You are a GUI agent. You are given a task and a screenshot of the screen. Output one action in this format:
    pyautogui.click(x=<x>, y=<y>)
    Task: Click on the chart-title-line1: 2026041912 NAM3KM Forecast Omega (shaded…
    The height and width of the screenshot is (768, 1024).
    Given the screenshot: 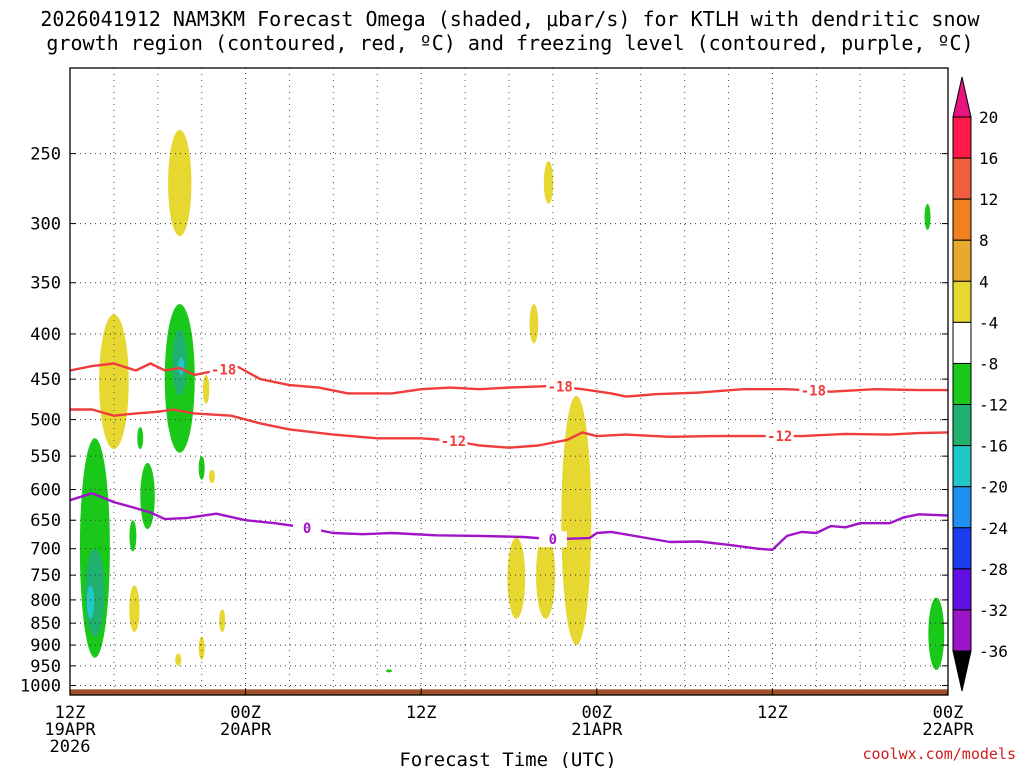 What is the action you would take?
    pyautogui.click(x=510, y=19)
    